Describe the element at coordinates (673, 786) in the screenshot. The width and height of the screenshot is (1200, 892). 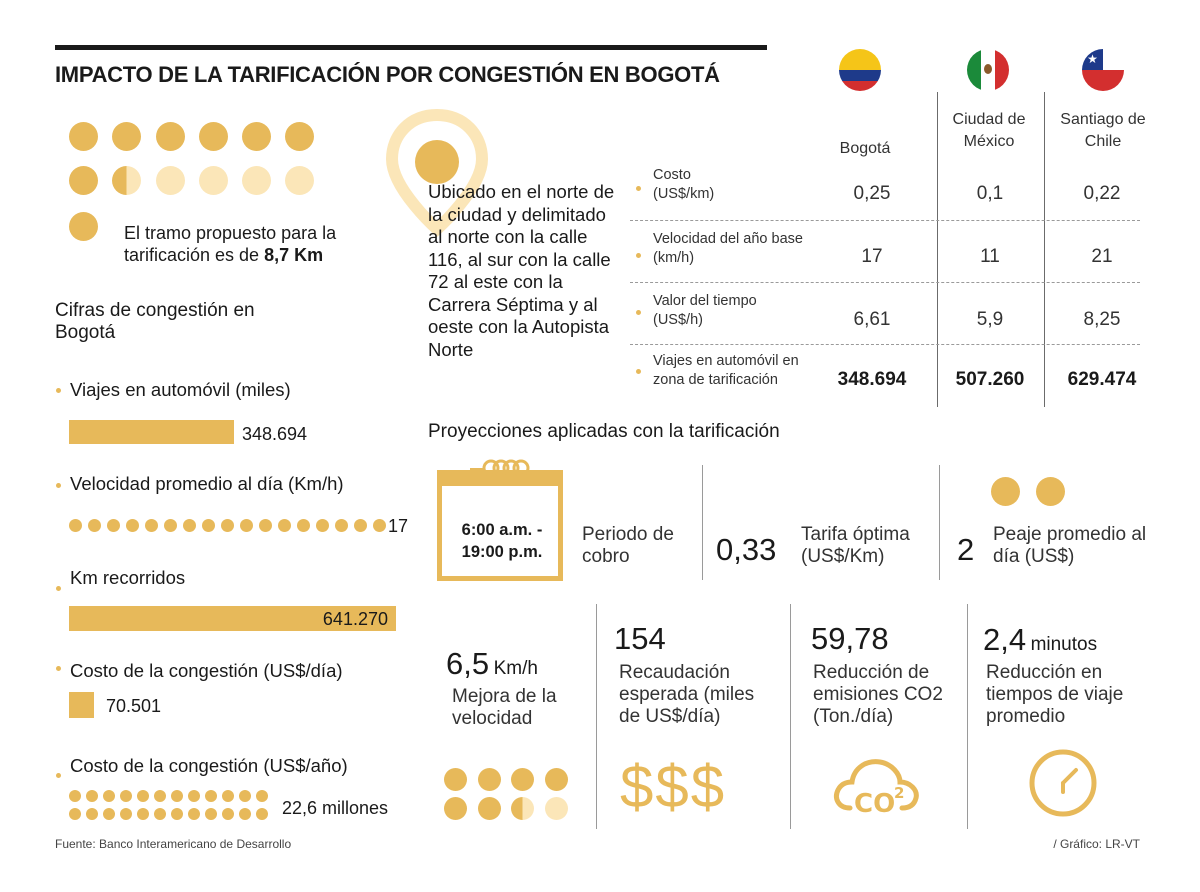
I see `dollar-icon: $$$` at that location.